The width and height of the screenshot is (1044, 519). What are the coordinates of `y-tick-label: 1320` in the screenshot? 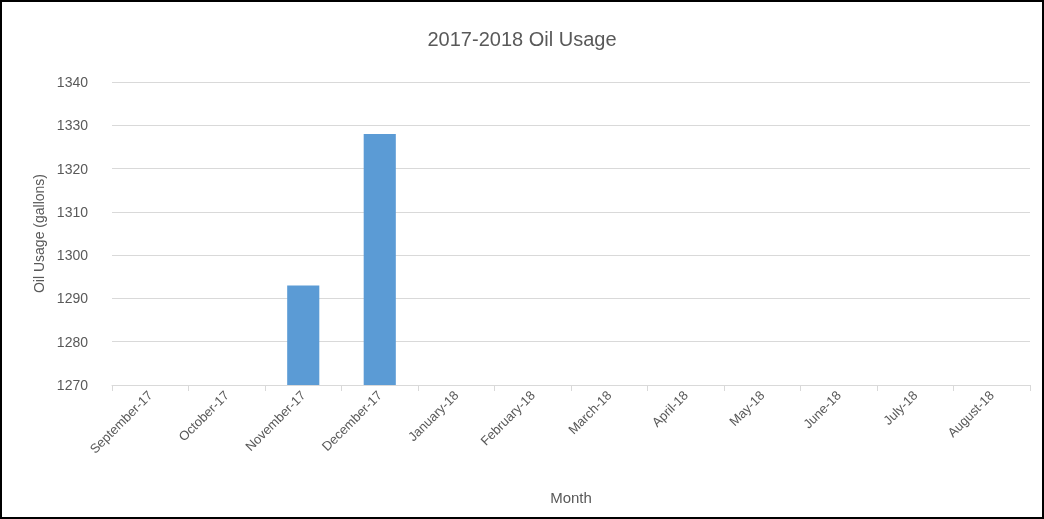 It's located at (72, 168).